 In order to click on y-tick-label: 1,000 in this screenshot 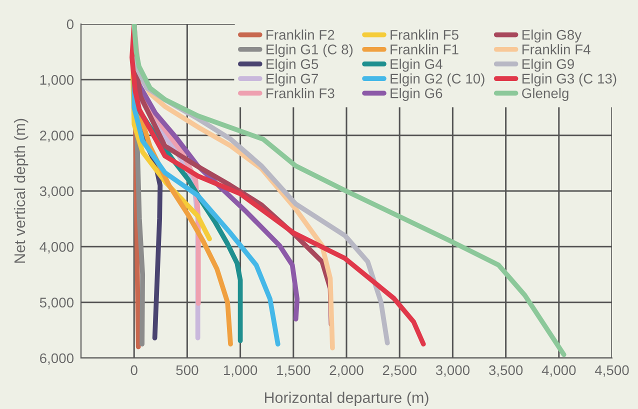, I will do `click(57, 80)`.